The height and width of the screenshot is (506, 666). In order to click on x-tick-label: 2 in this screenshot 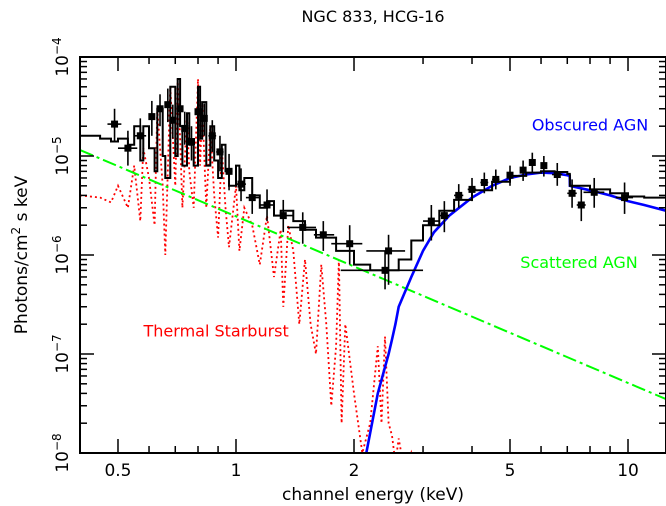, I will do `click(354, 471)`.